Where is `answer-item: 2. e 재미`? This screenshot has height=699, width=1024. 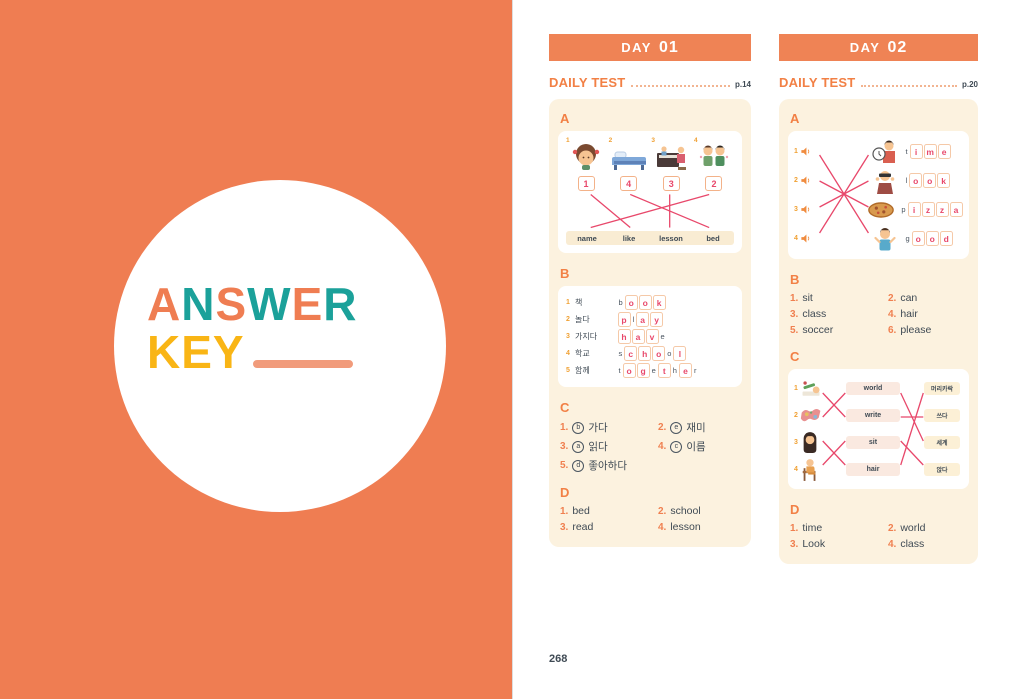
answer-item: 2. e 재미 is located at coordinates (700, 427).